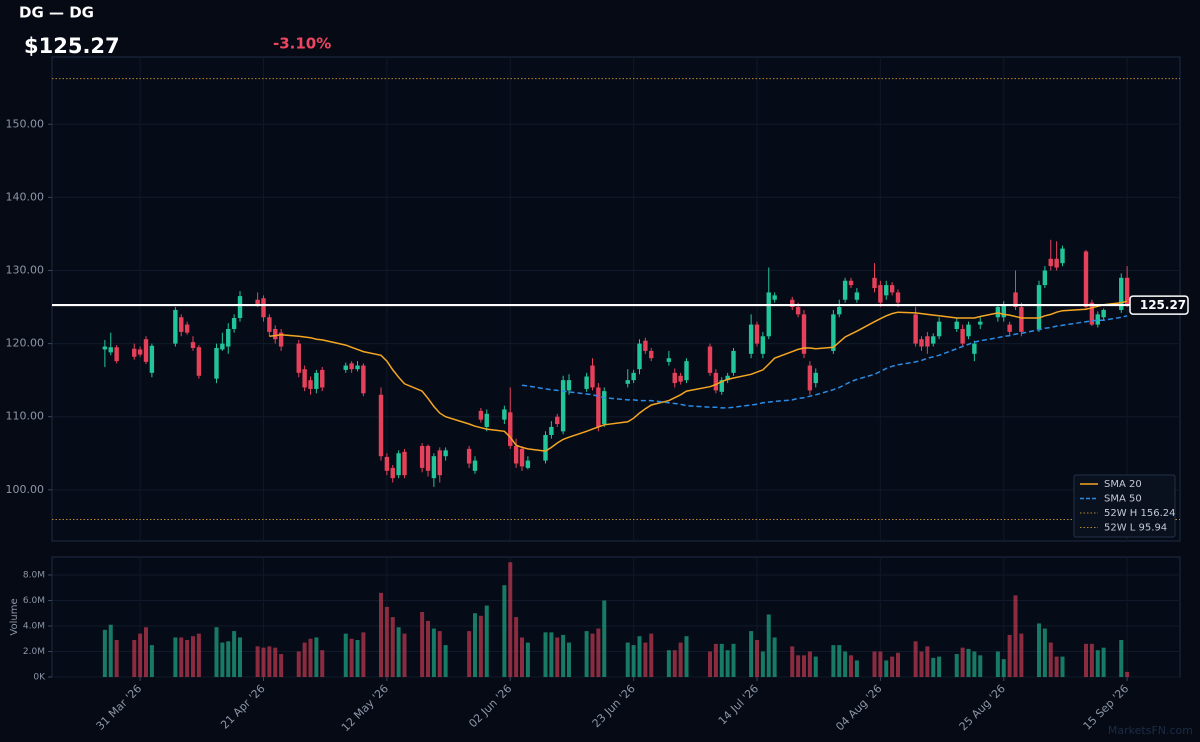  Describe the element at coordinates (1163, 305) in the screenshot. I see `last-price-tag-label: 125.27` at that location.